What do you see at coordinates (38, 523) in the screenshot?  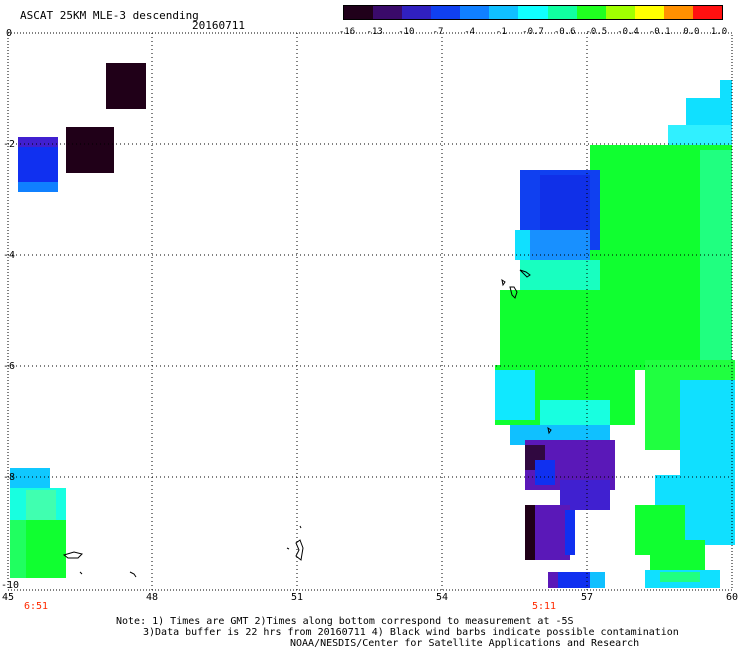 I see `swath-left-bottom` at bounding box center [38, 523].